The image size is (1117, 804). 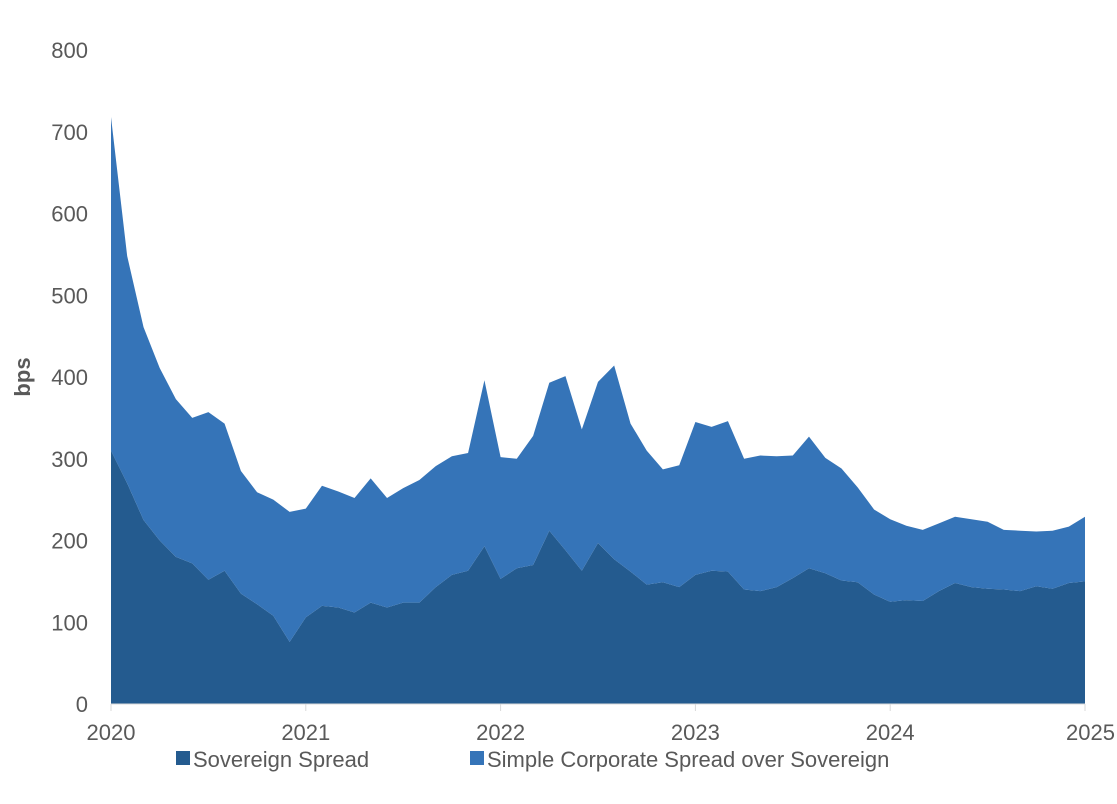 What do you see at coordinates (69, 622) in the screenshot?
I see `y-tick-label: 100` at bounding box center [69, 622].